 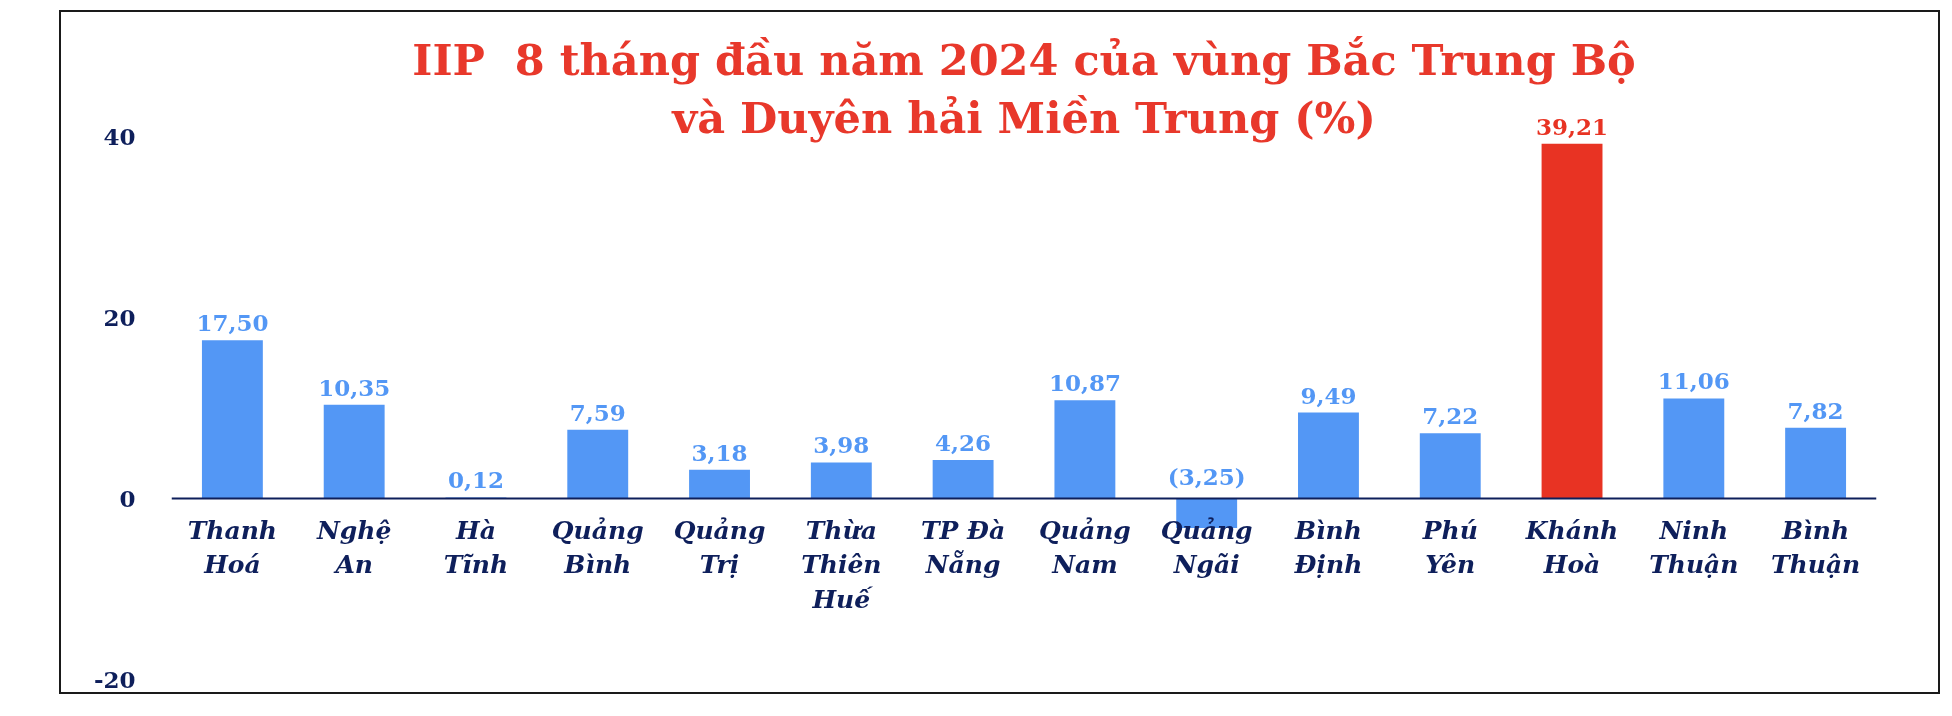 I want to click on x-tick-label: Ninh Thuận, so click(x=1694, y=547).